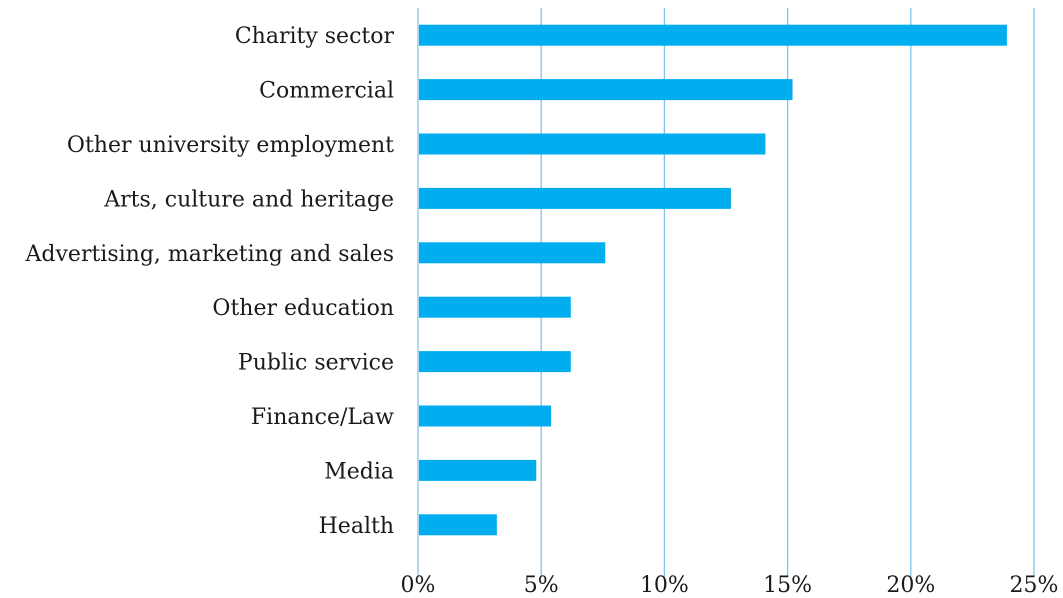  What do you see at coordinates (209, 254) in the screenshot?
I see `category-label: Advertising, marketing and sales` at bounding box center [209, 254].